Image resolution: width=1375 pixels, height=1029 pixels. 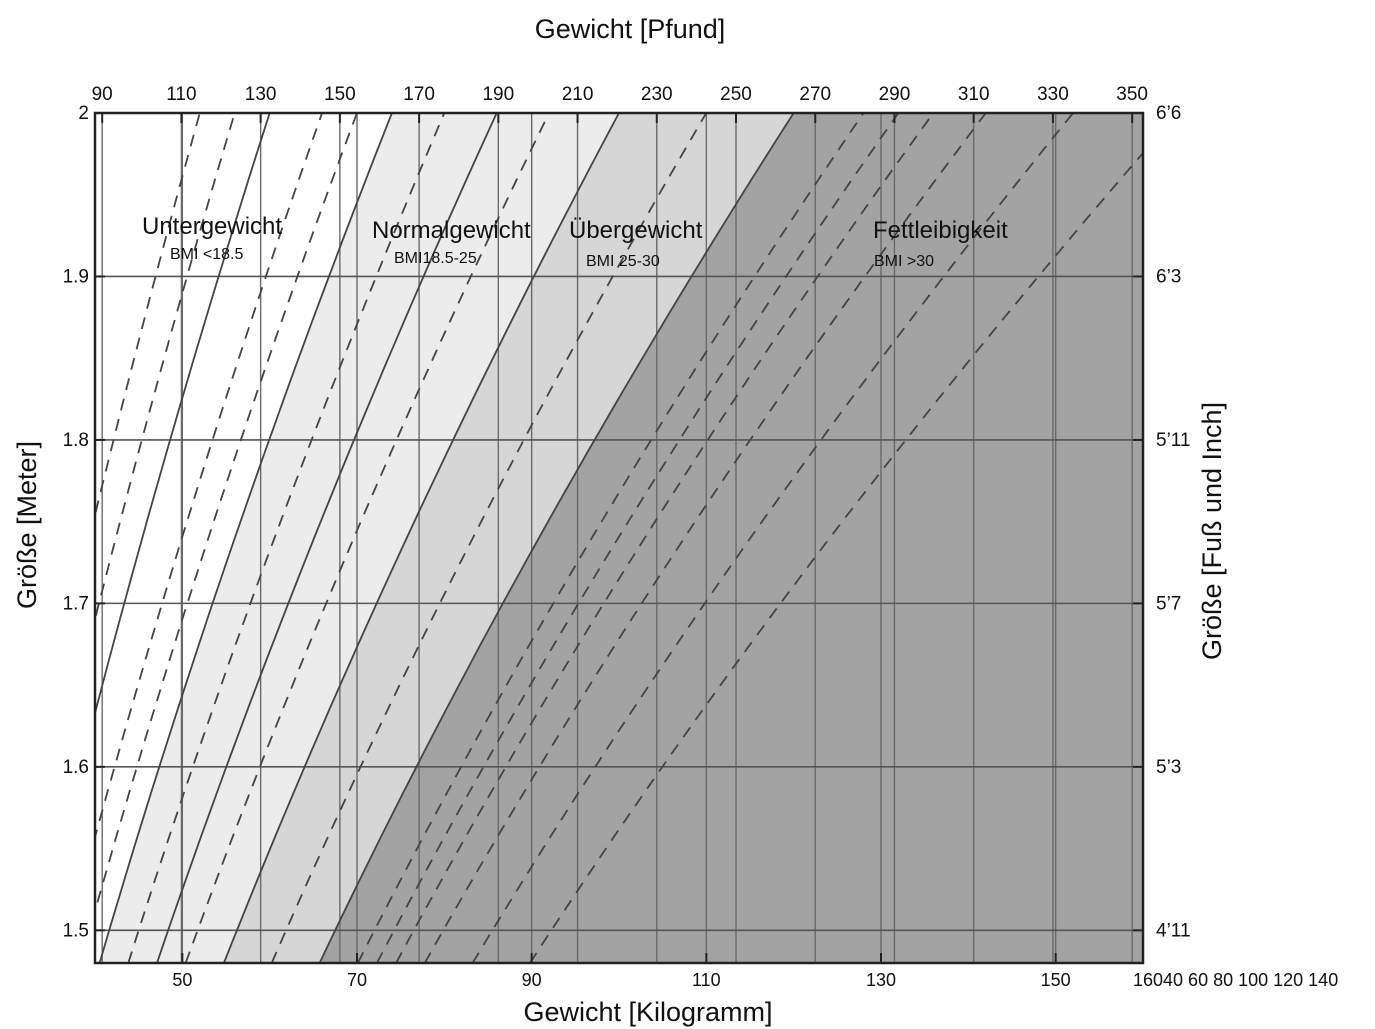 What do you see at coordinates (1132, 94) in the screenshot?
I see `x-tick-label-lb: 350` at bounding box center [1132, 94].